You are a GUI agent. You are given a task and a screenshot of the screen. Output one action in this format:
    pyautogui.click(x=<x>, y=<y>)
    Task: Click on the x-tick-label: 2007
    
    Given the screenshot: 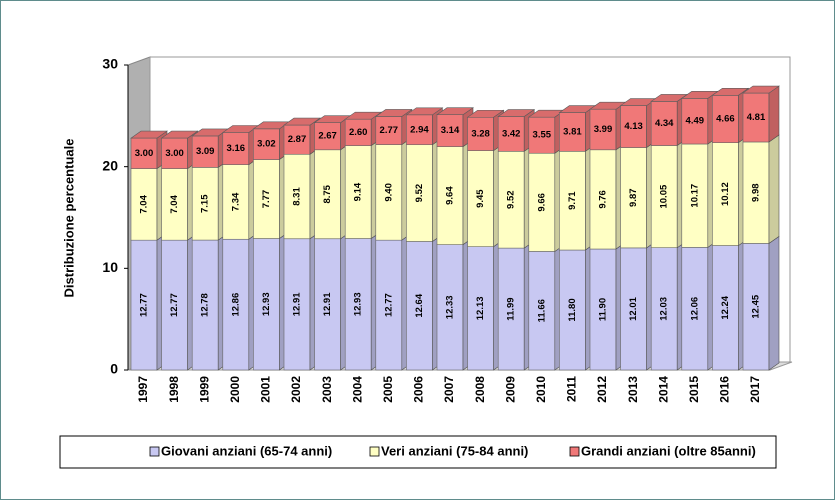 What is the action you would take?
    pyautogui.click(x=449, y=389)
    